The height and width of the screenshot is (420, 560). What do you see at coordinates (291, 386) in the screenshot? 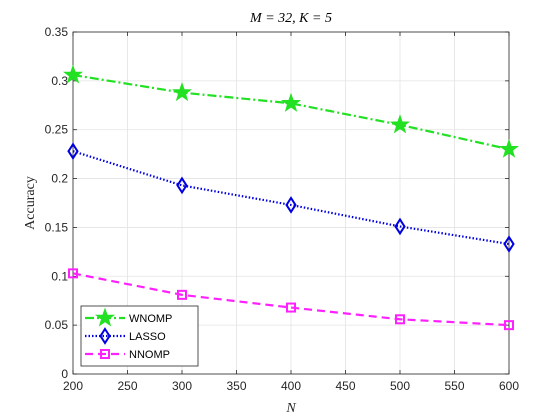
I see `x-tick-label: 400` at bounding box center [291, 386].